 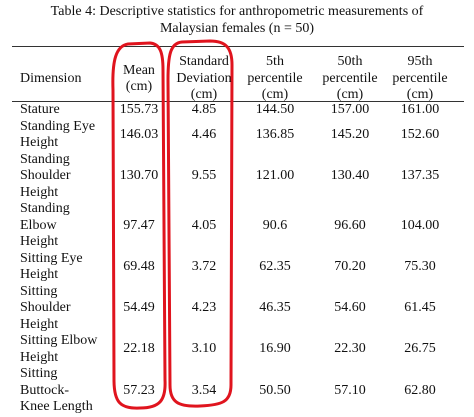 I want to click on header-cell: Mean, so click(x=139, y=70).